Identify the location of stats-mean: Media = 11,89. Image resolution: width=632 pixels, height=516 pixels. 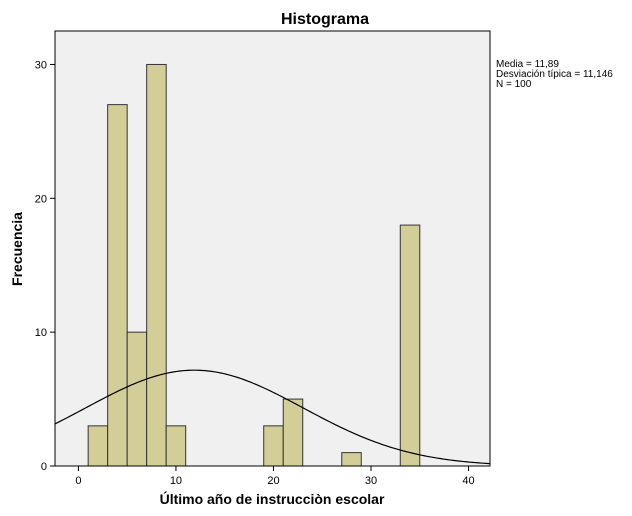
(527, 64).